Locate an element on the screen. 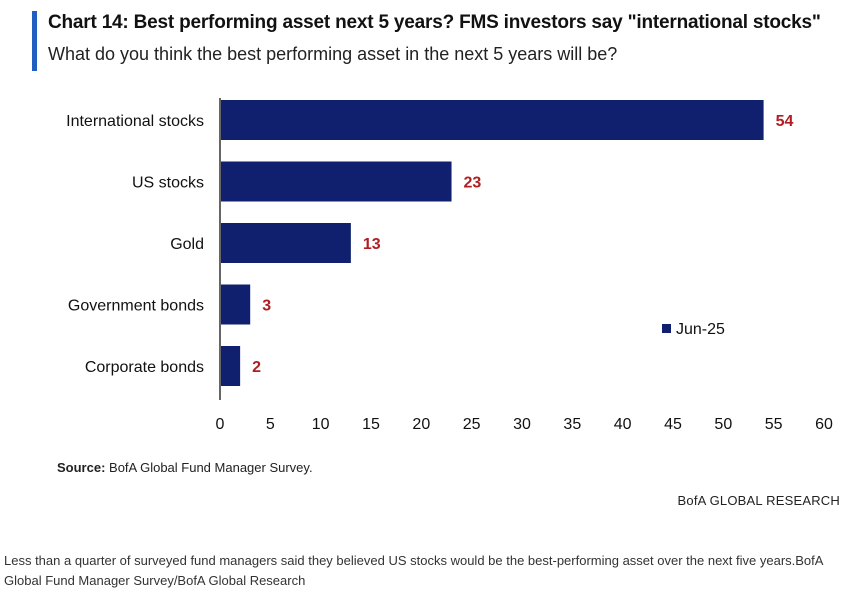 The width and height of the screenshot is (860, 591). source-note: Source: BofA Global Fund Manager Survey. is located at coordinates (185, 467).